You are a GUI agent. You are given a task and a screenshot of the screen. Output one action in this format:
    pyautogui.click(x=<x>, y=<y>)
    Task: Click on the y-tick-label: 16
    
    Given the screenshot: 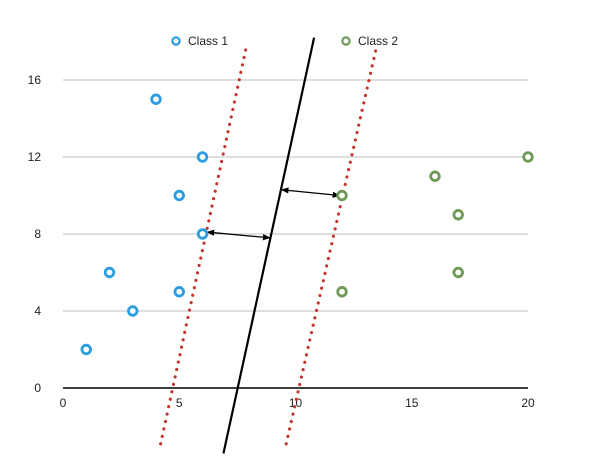 What is the action you would take?
    pyautogui.click(x=35, y=80)
    